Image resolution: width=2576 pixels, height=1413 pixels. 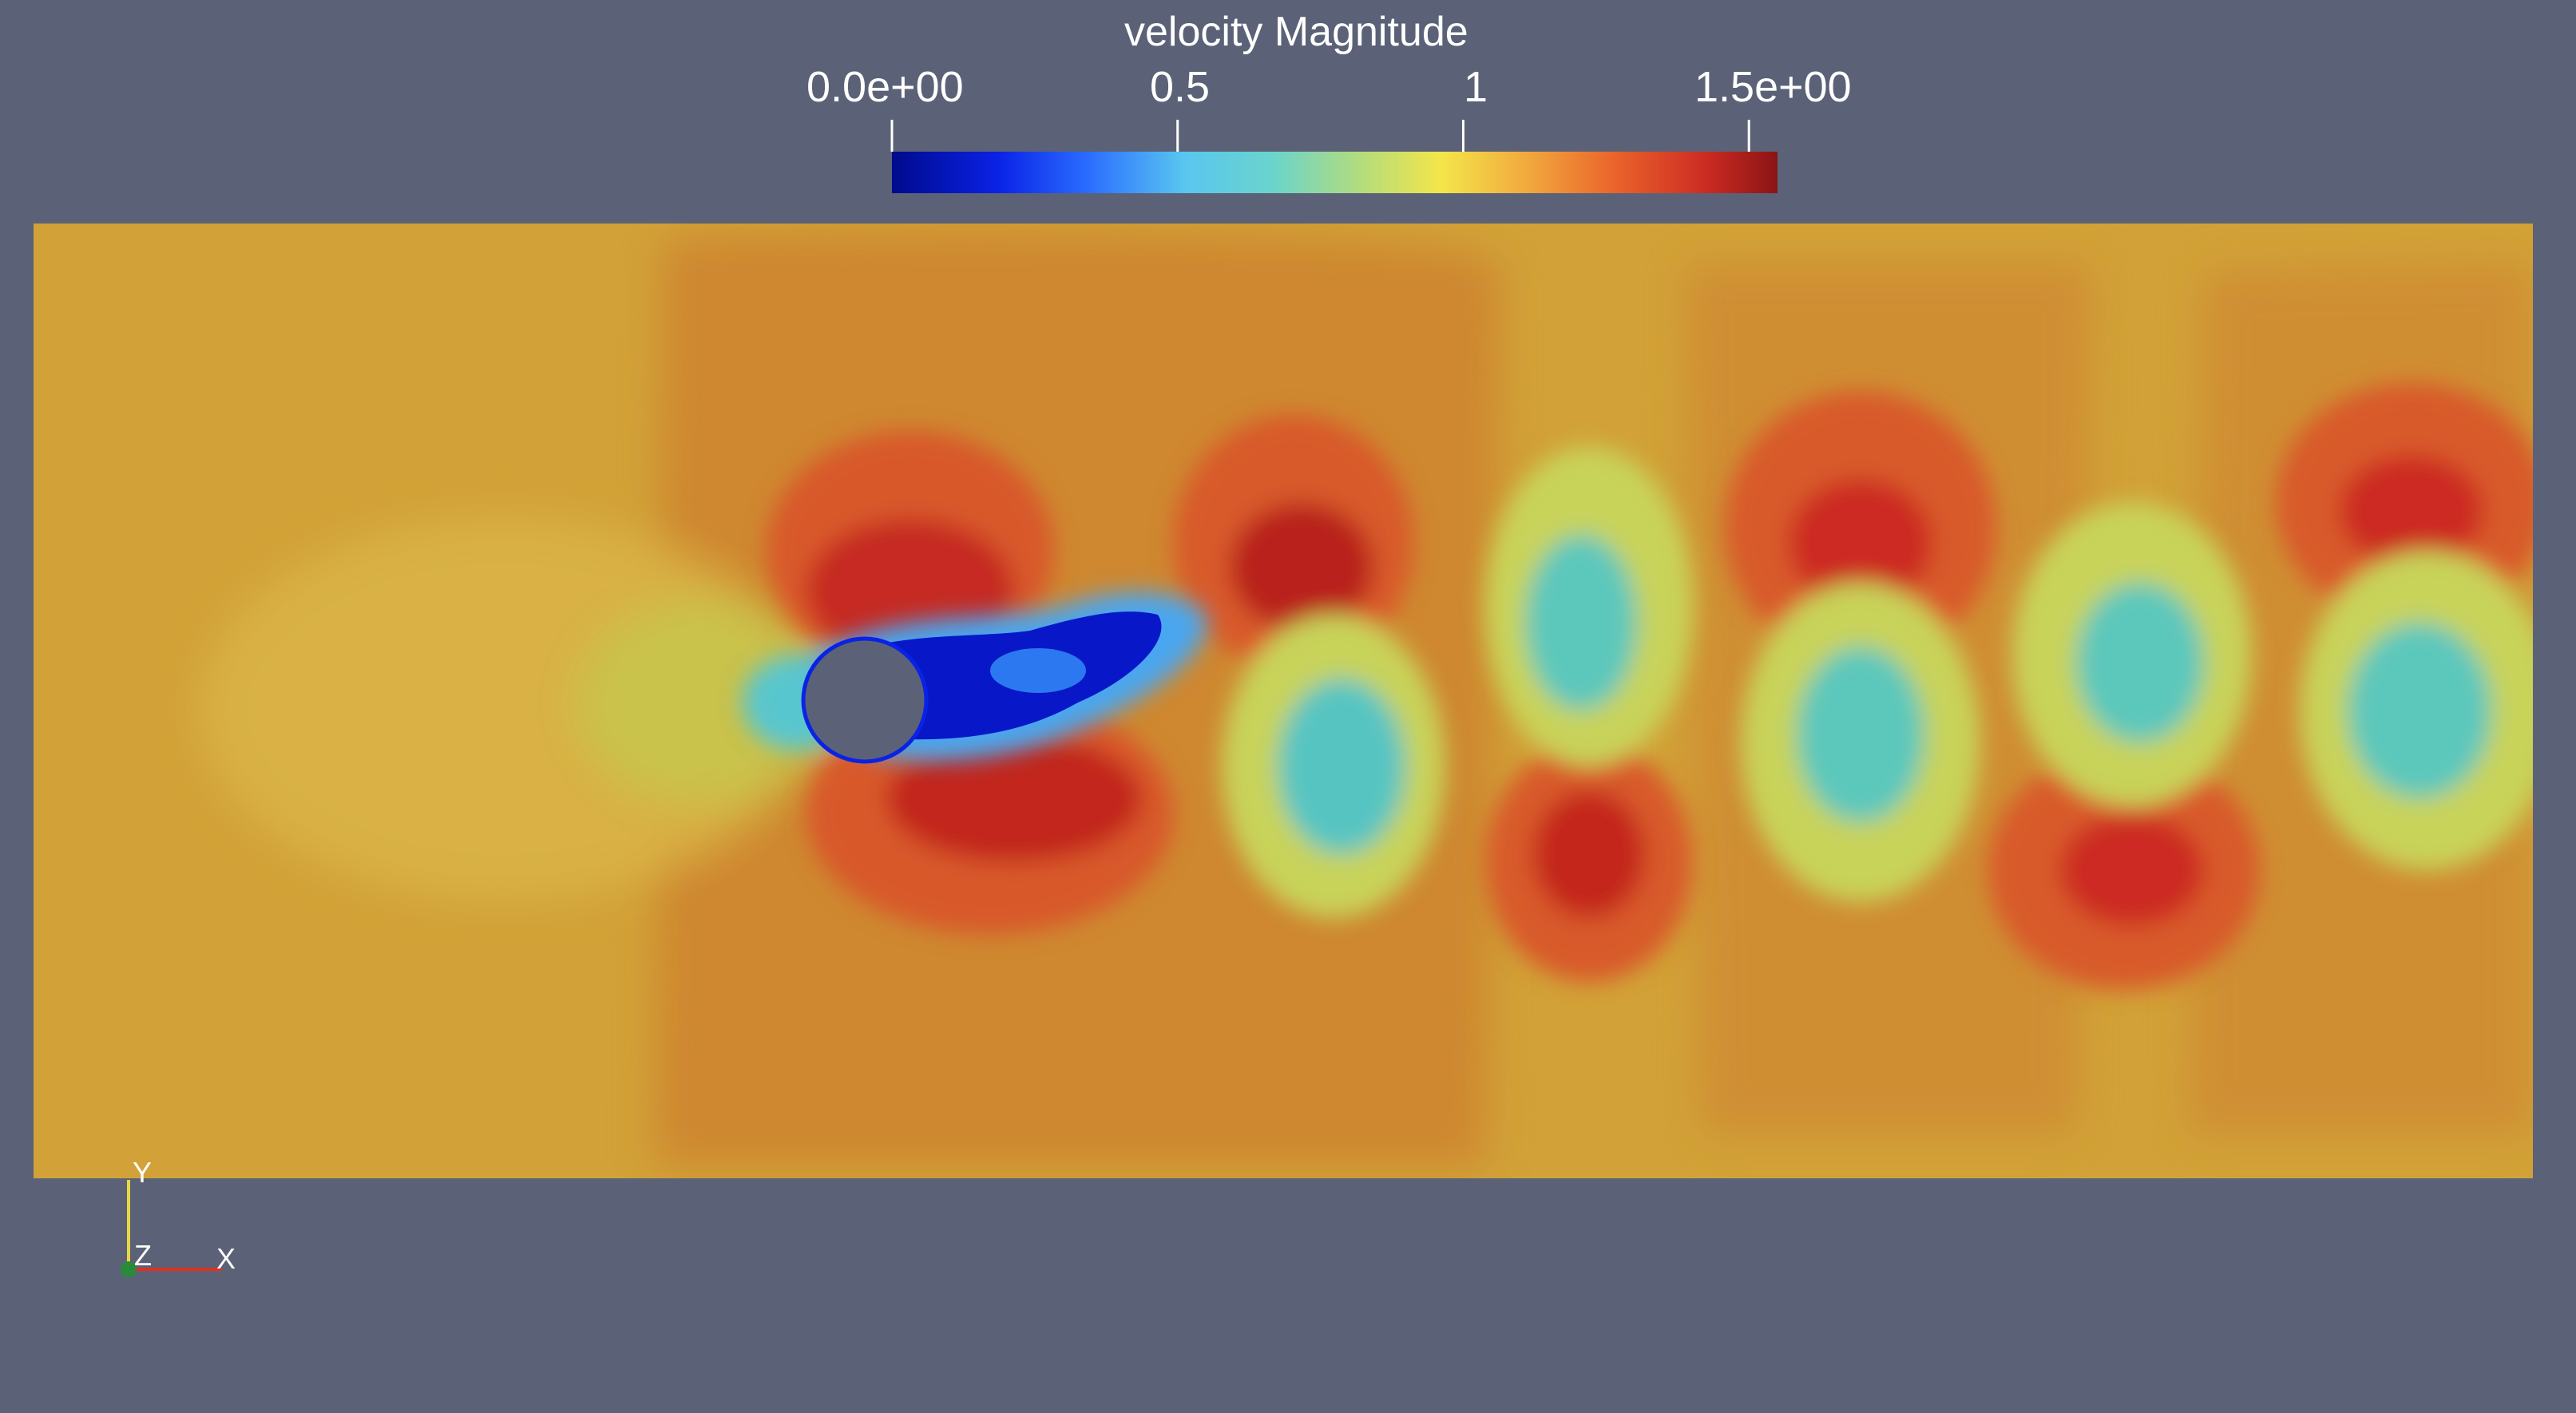 I want to click on colorbar, so click(x=1333, y=156).